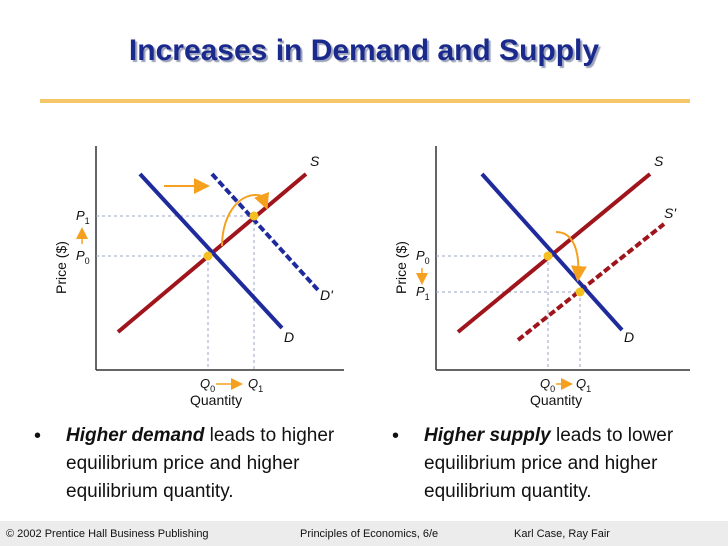  Describe the element at coordinates (487, 435) in the screenshot. I see `right-bullet-emphasis: Higher supply` at that location.